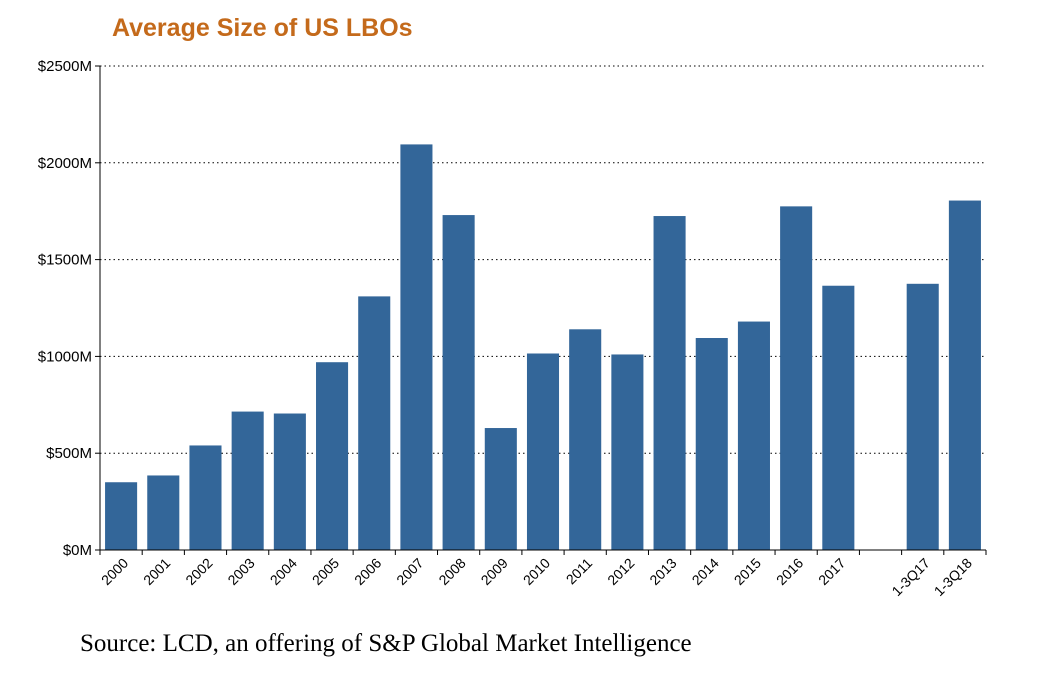 The height and width of the screenshot is (677, 1048). Describe the element at coordinates (262, 28) in the screenshot. I see `chart-title: Average Size of US LBOs` at that location.